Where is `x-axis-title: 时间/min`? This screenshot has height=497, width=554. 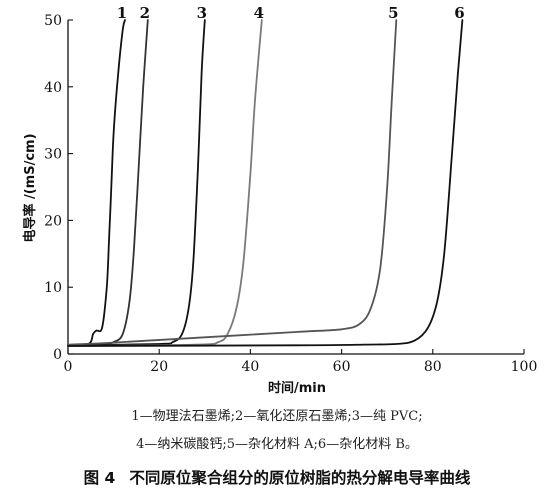 x-axis-title: 时间/min is located at coordinates (297, 388).